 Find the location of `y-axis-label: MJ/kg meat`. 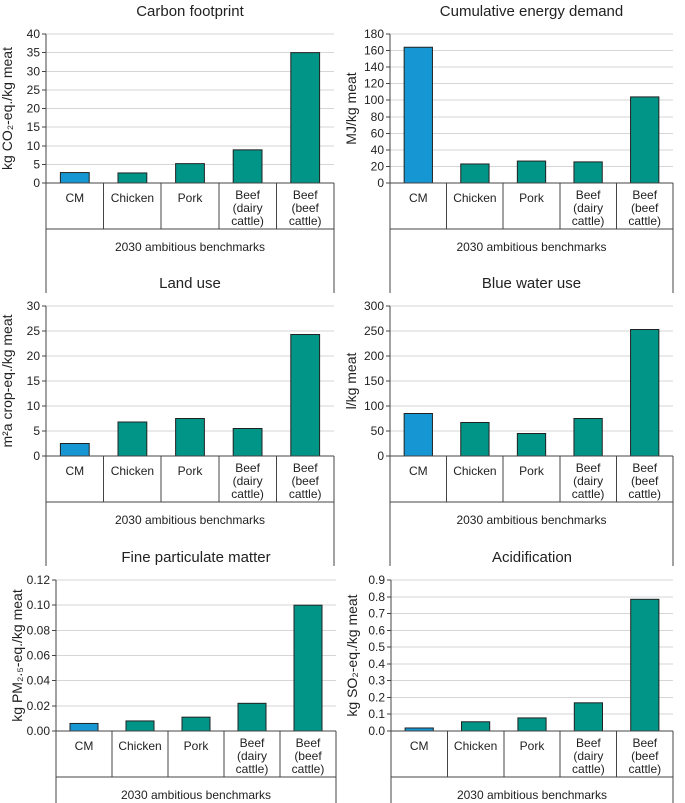

y-axis-label: MJ/kg meat is located at coordinates (351, 108).